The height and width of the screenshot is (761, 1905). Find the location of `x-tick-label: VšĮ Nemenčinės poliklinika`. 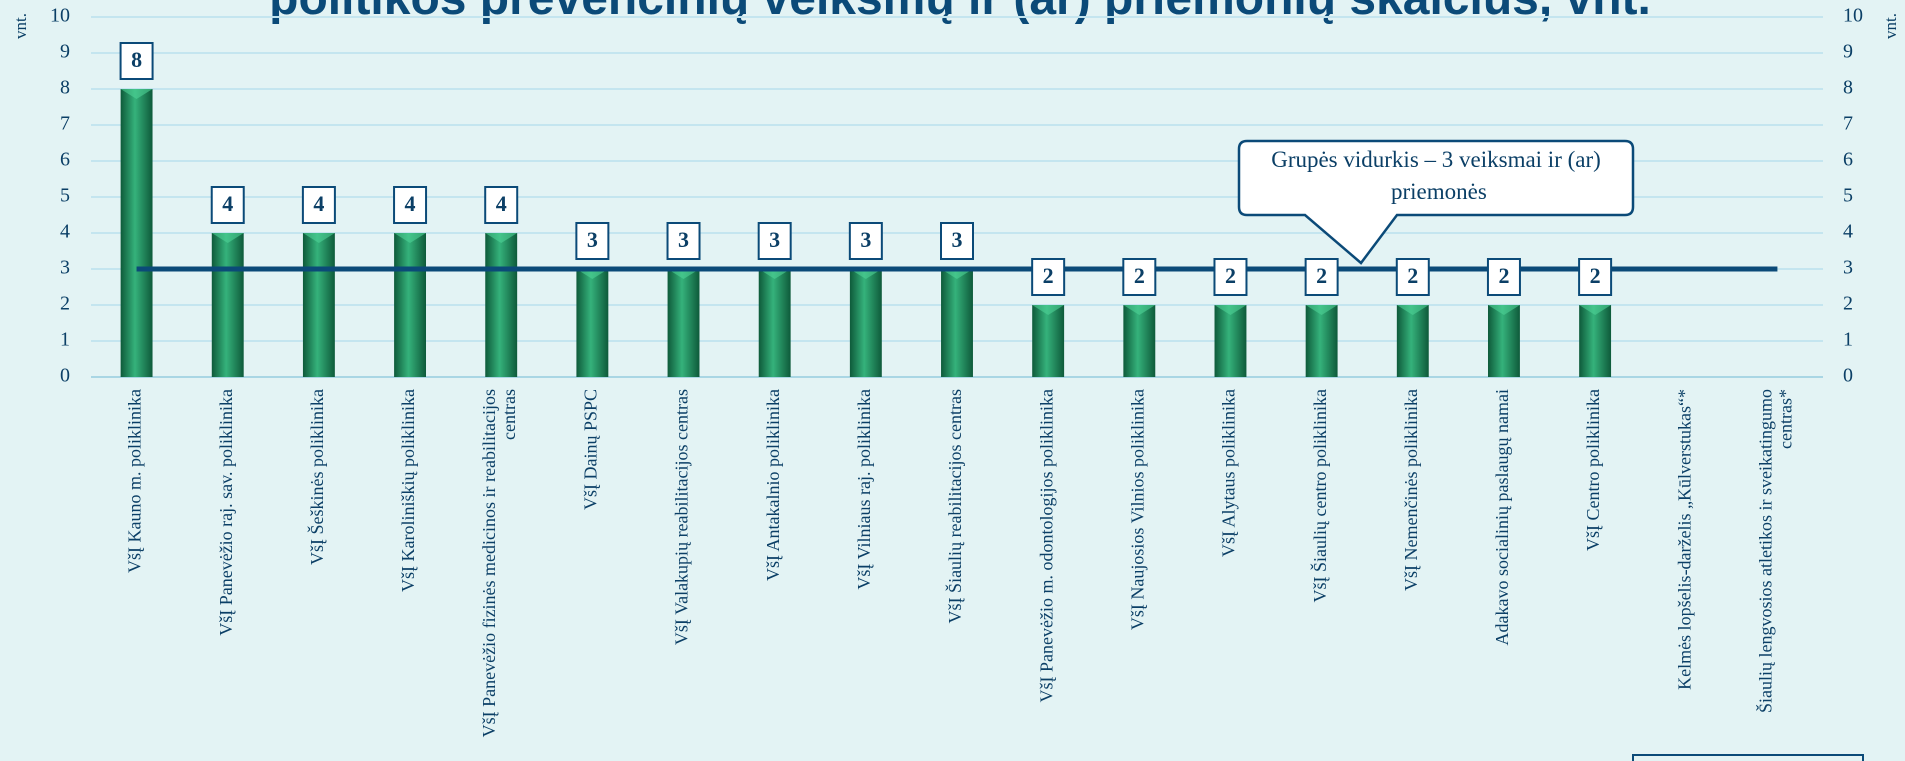

x-tick-label: VšĮ Nemenčinės poliklinika is located at coordinates (1411, 490).